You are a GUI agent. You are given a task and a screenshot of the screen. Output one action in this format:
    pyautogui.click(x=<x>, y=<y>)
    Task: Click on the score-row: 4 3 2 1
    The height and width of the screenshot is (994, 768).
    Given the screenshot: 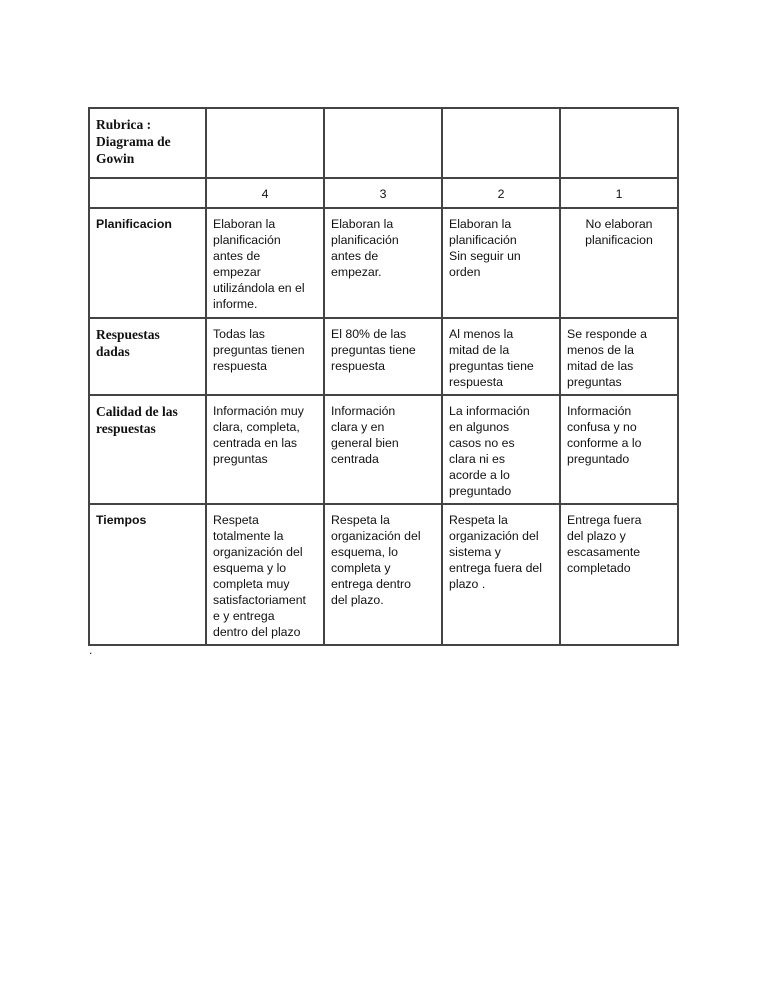 What is the action you would take?
    pyautogui.click(x=383, y=193)
    